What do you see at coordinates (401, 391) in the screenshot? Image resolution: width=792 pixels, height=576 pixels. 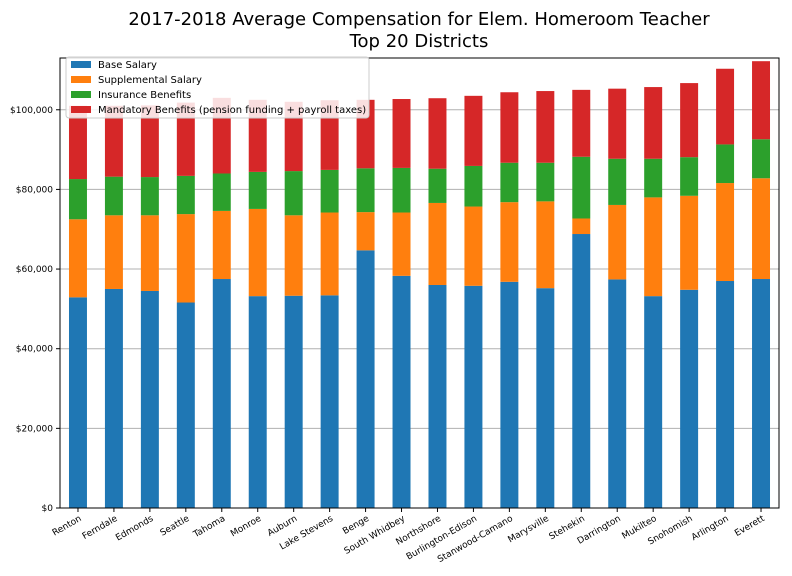 I see `bar-south-whidbey-base-salary` at bounding box center [401, 391].